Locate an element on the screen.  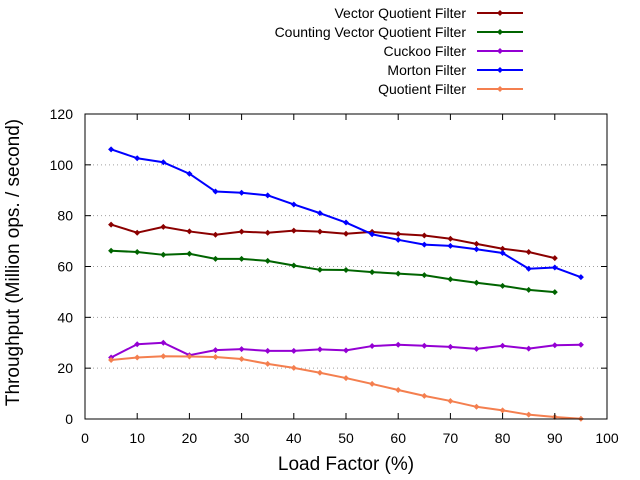
x-tick-label: 70 is located at coordinates (451, 438).